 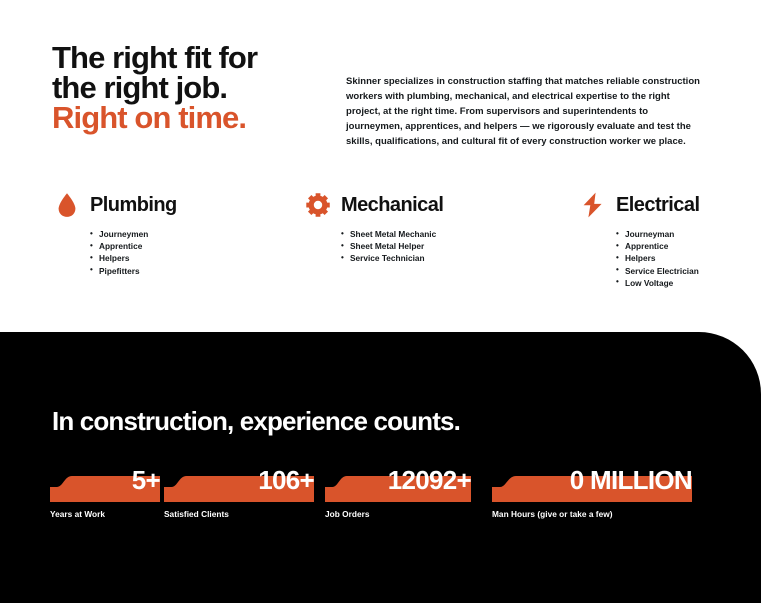 What do you see at coordinates (77, 514) in the screenshot?
I see `stat-label: Years at Work` at bounding box center [77, 514].